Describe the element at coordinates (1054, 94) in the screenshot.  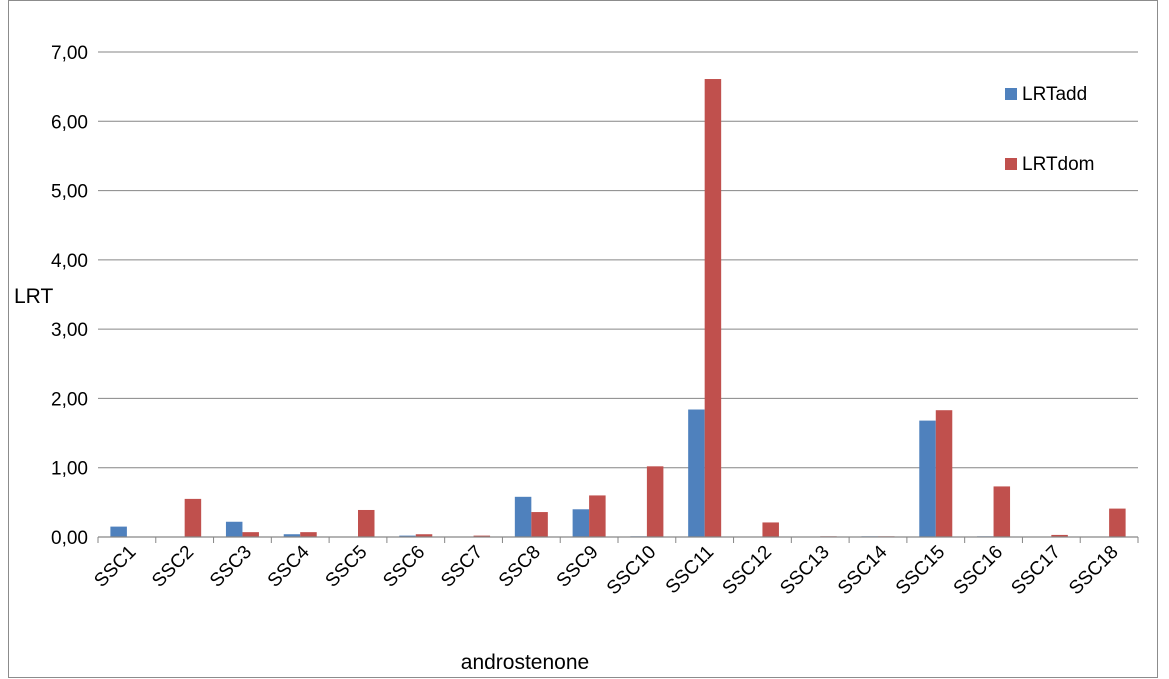
I see `legend-label-lrtadd: LRTadd` at that location.